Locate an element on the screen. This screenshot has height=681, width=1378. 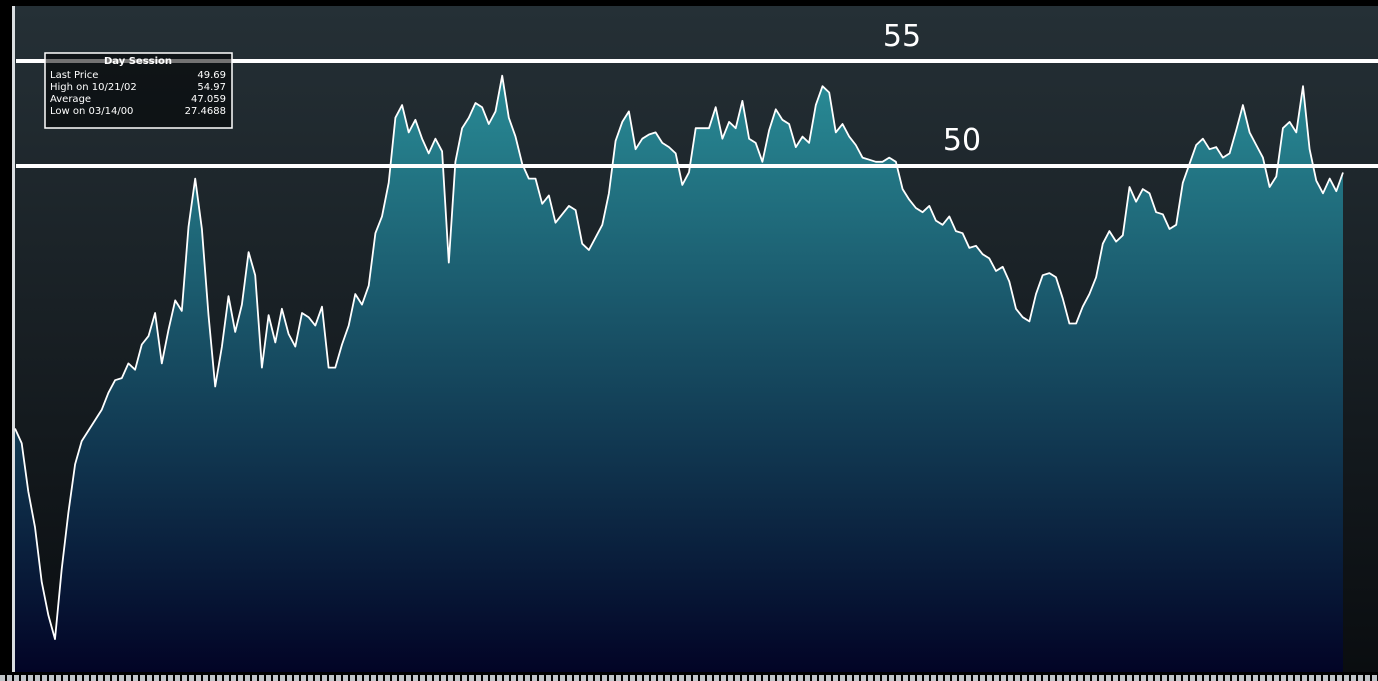
reference-label-55: 55 is located at coordinates (902, 36).